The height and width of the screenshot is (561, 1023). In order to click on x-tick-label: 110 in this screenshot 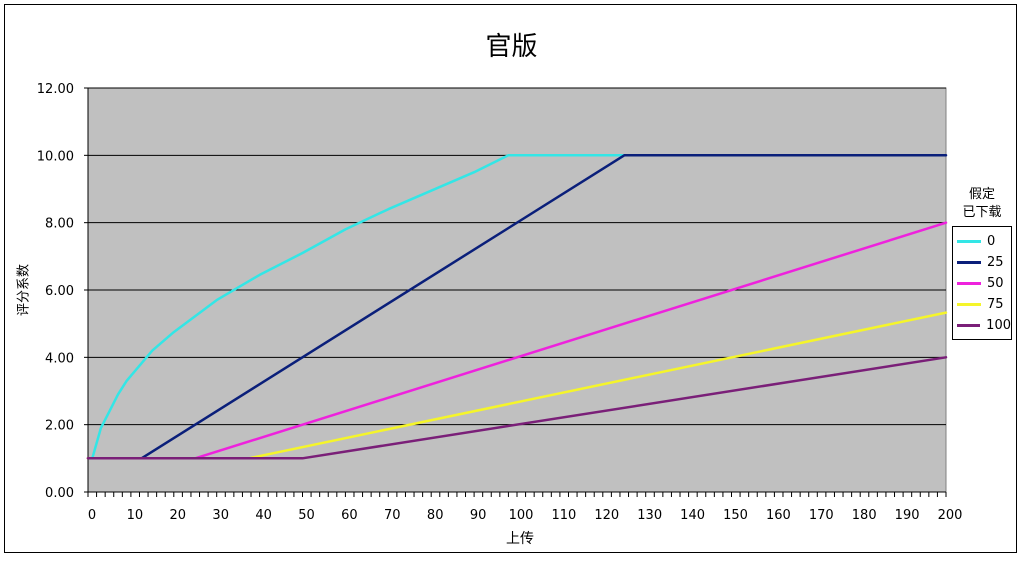, I will do `click(563, 515)`.